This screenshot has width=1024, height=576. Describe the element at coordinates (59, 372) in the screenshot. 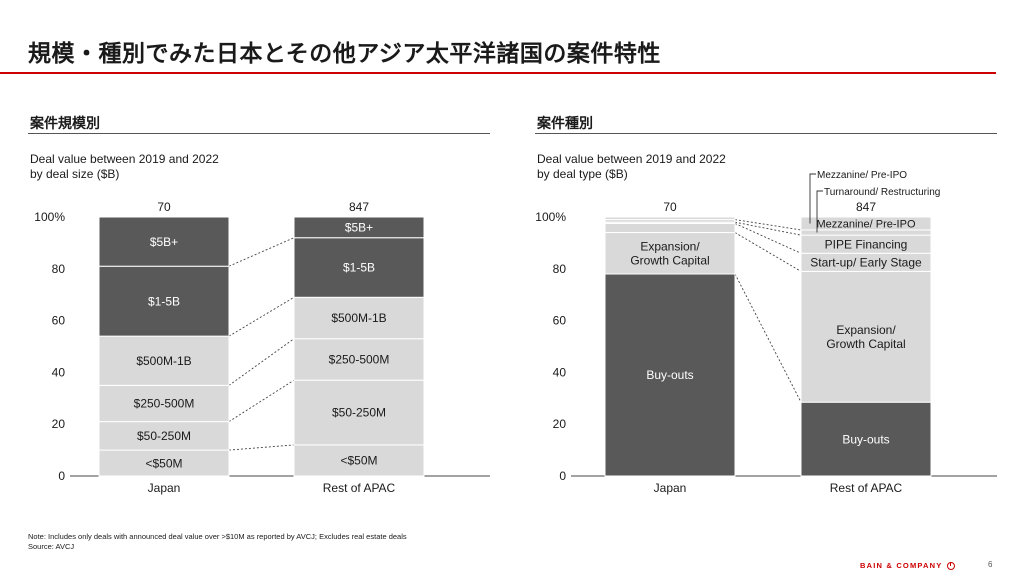

I see `size-ytick-label: 40` at that location.